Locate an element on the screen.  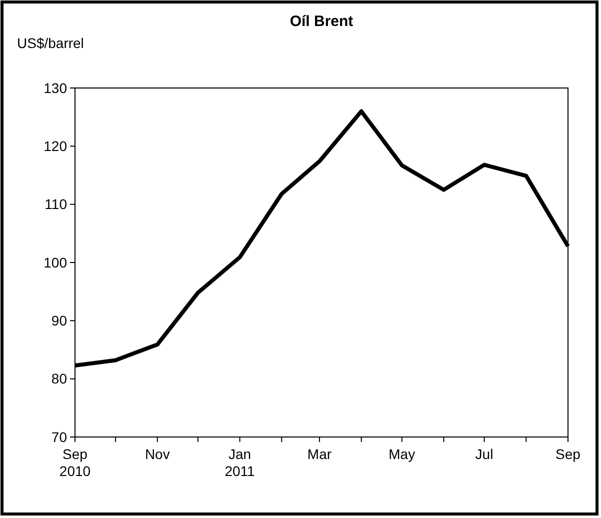
x-tick-label: May is located at coordinates (402, 454).